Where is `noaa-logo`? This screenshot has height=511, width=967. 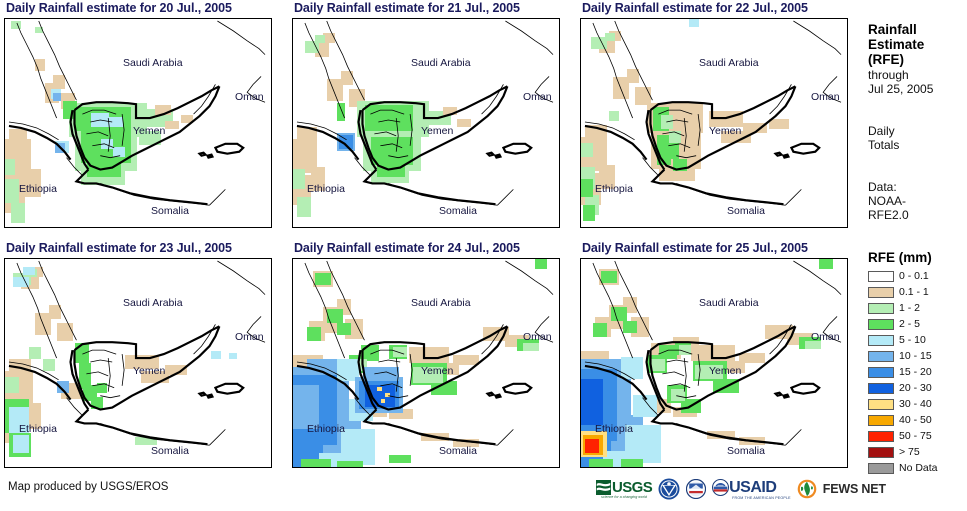
noaa-logo is located at coordinates (669, 489).